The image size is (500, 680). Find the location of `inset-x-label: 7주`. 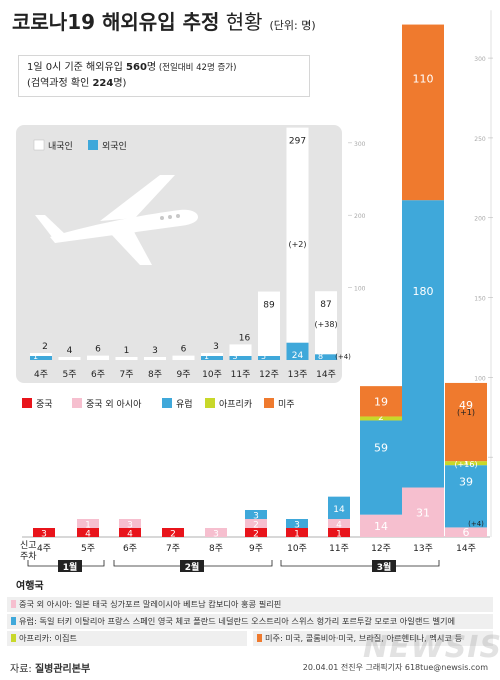

inset-x-label: 7주 is located at coordinates (126, 374).